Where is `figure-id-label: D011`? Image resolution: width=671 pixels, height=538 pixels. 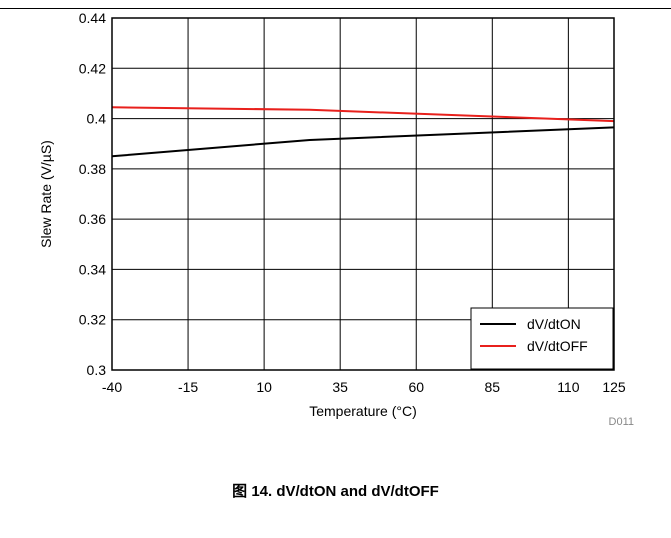
figure-id-label: D011 is located at coordinates (621, 422).